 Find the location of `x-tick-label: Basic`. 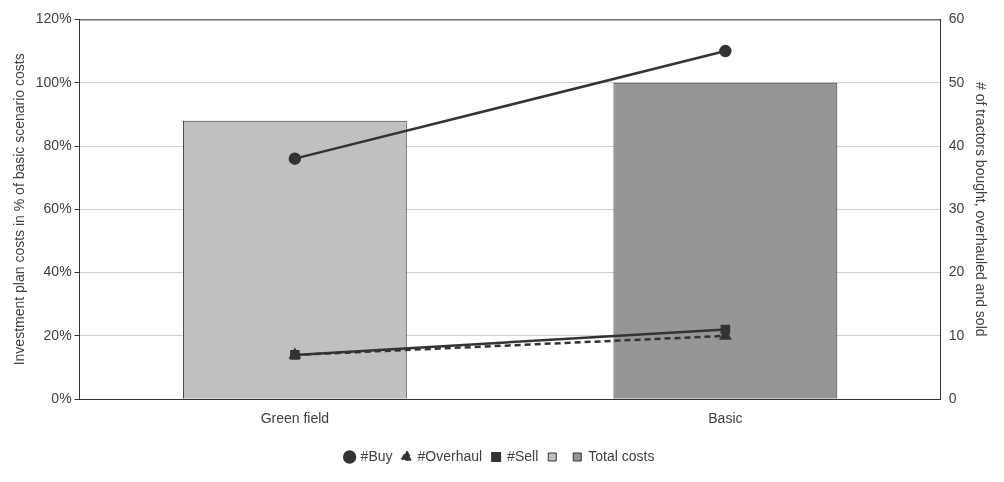

x-tick-label: Basic is located at coordinates (725, 418).